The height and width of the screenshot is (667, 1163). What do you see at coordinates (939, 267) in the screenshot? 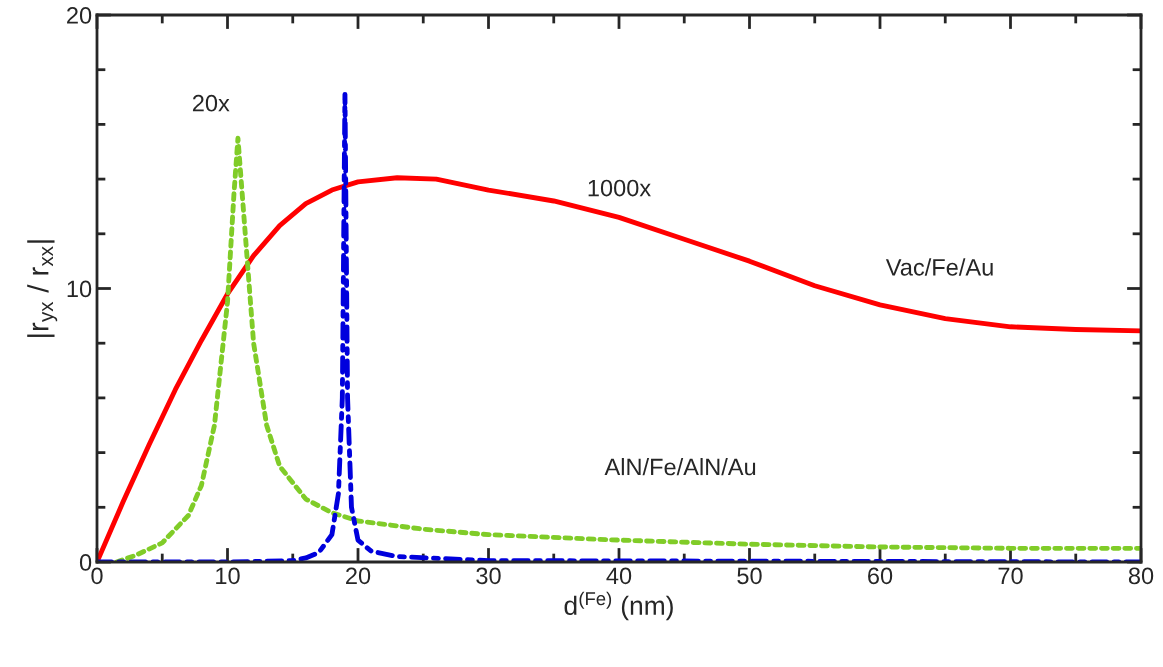
I see `annotation: Vac/Fe/Au` at bounding box center [939, 267].